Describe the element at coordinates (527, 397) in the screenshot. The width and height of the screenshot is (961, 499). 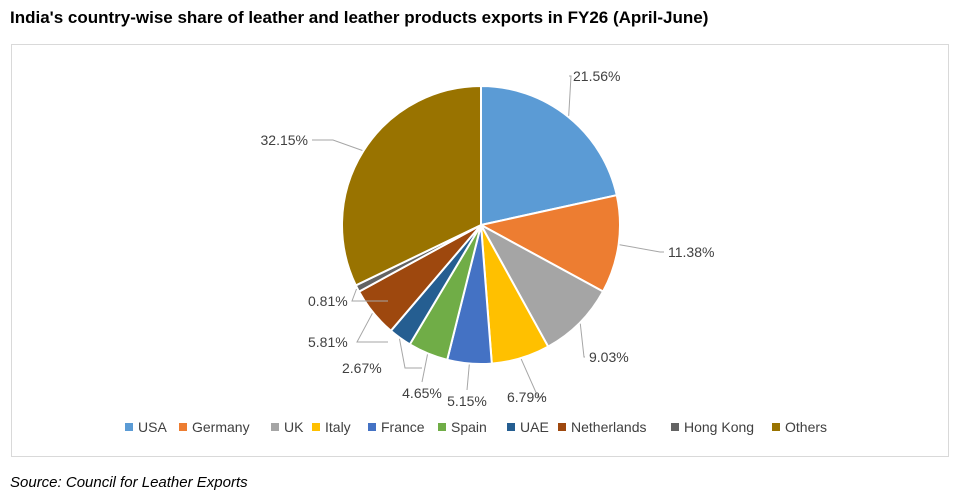
I see `data-label: 6.79%` at that location.